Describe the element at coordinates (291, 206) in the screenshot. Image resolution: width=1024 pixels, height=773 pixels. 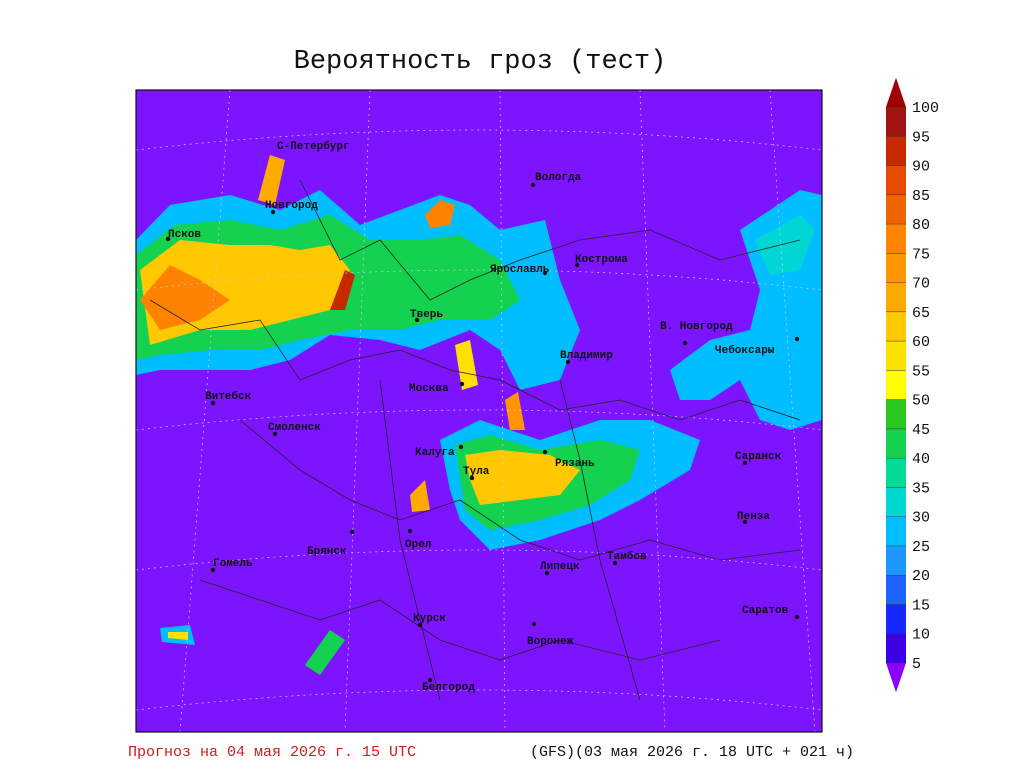
I see `city-label: Новгород` at that location.